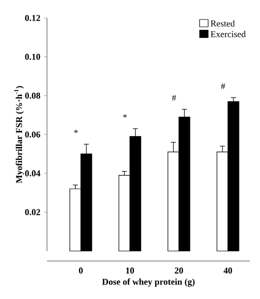  I want to click on y-axis-title: Myofibrillar FSR (%·h$^{-1}$), so click(19, 135).